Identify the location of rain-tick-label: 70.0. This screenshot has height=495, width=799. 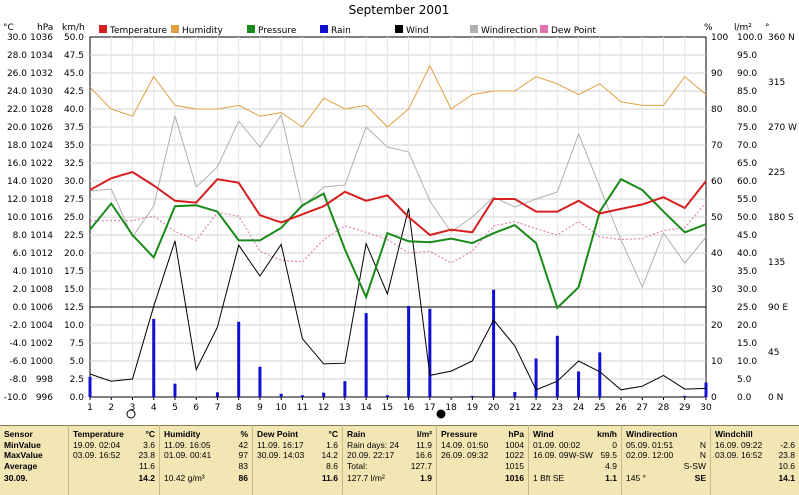
(747, 146).